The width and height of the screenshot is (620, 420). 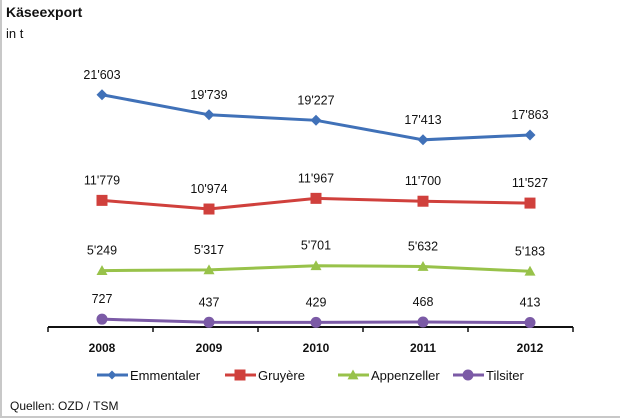 I want to click on data-label: 19'227, so click(x=315, y=100).